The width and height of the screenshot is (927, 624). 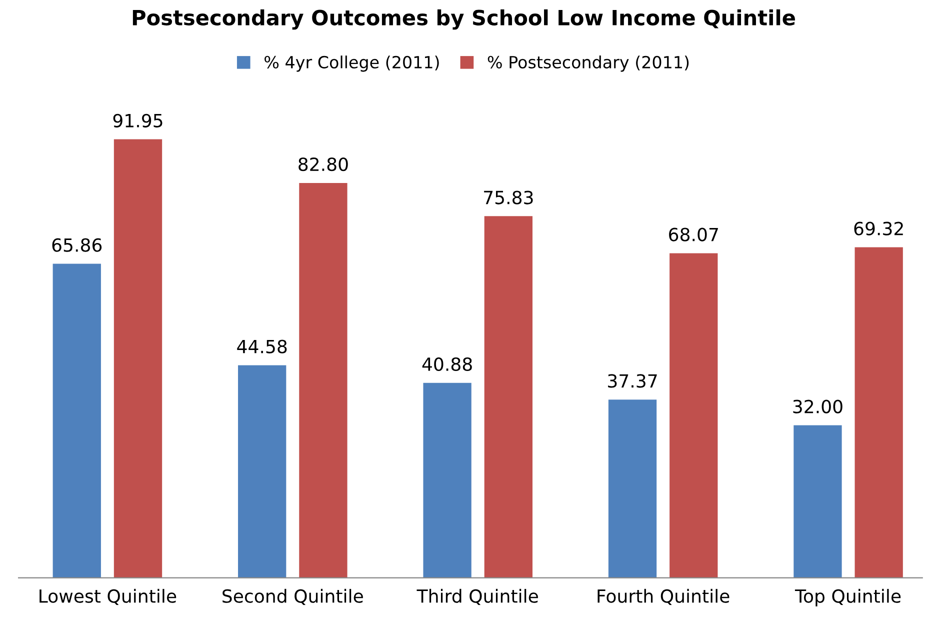 I want to click on data-label: 75.83, so click(x=508, y=197).